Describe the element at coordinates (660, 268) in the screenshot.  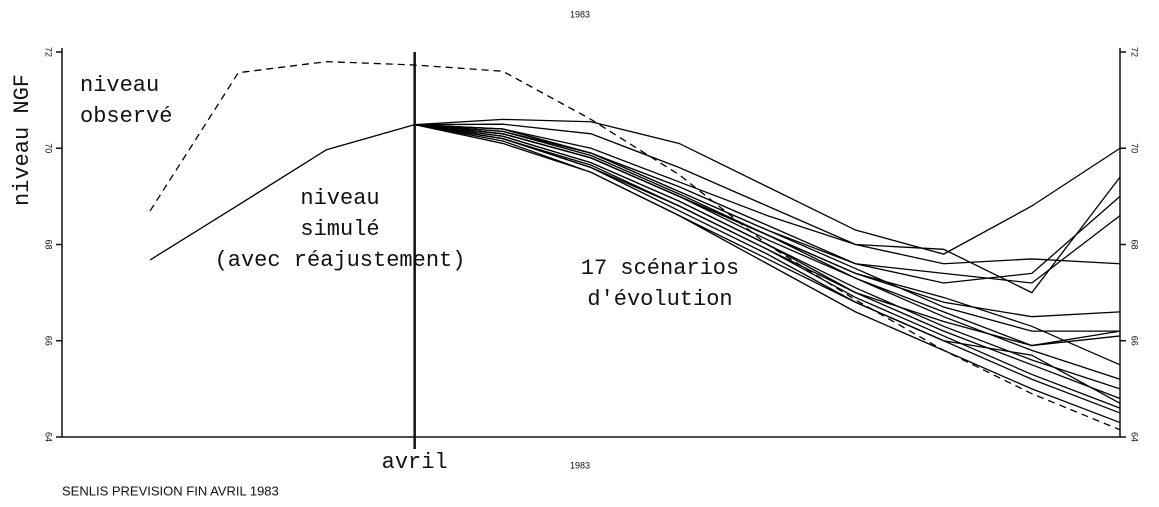
I see `annotation: 17 scénarios` at that location.